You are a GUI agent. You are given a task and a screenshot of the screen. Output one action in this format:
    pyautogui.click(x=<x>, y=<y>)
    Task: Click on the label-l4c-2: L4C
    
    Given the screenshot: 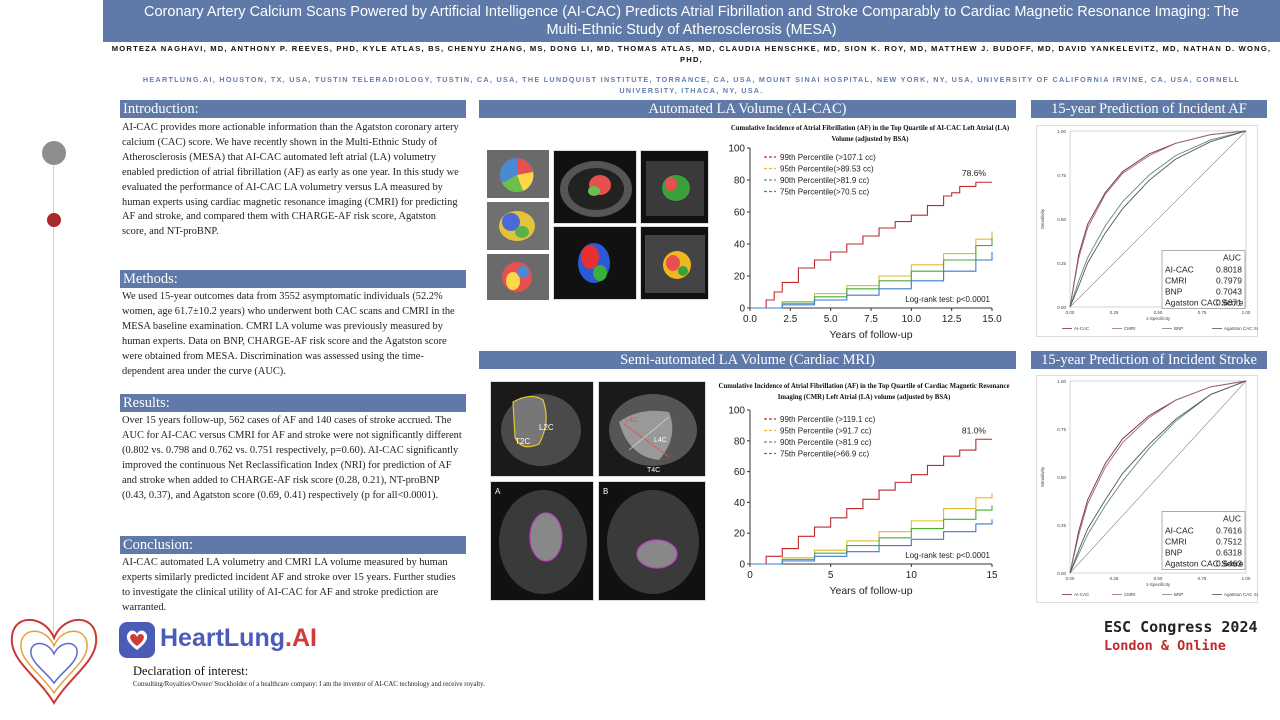 What is the action you would take?
    pyautogui.click(x=660, y=440)
    